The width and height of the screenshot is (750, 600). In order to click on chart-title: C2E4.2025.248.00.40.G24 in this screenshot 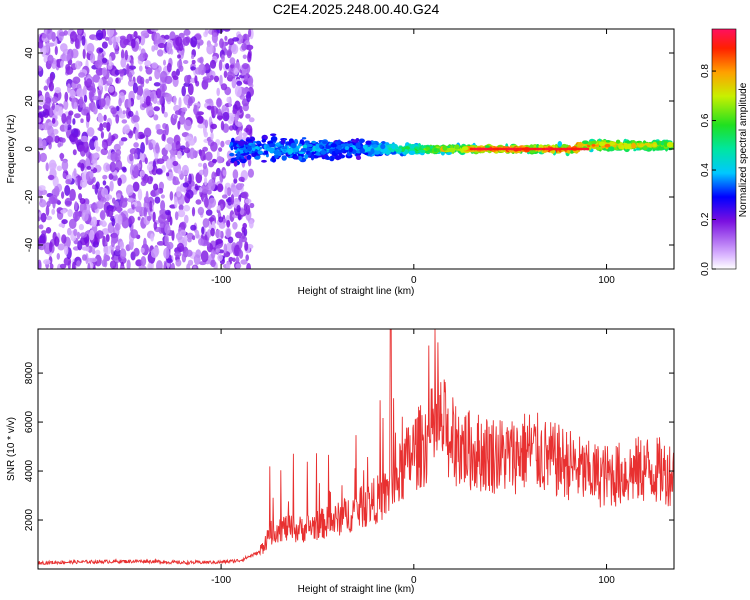, I will do `click(356, 9)`.